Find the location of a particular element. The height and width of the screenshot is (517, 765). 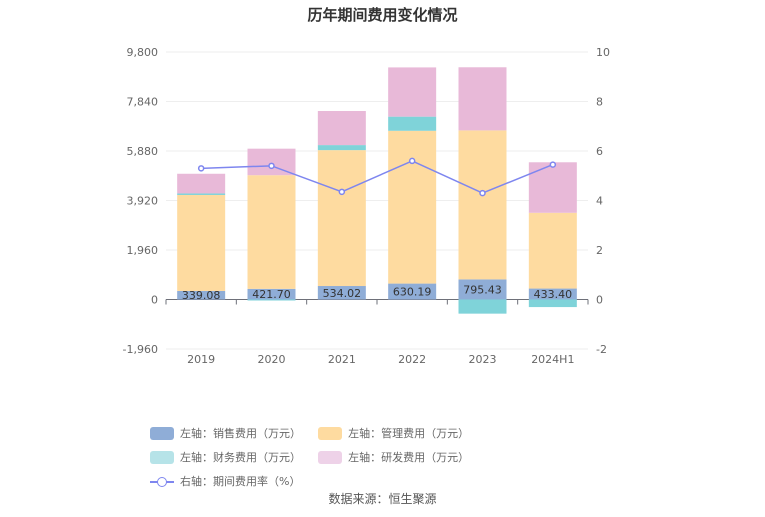

data-label-sales: 630.19 is located at coordinates (412, 292).